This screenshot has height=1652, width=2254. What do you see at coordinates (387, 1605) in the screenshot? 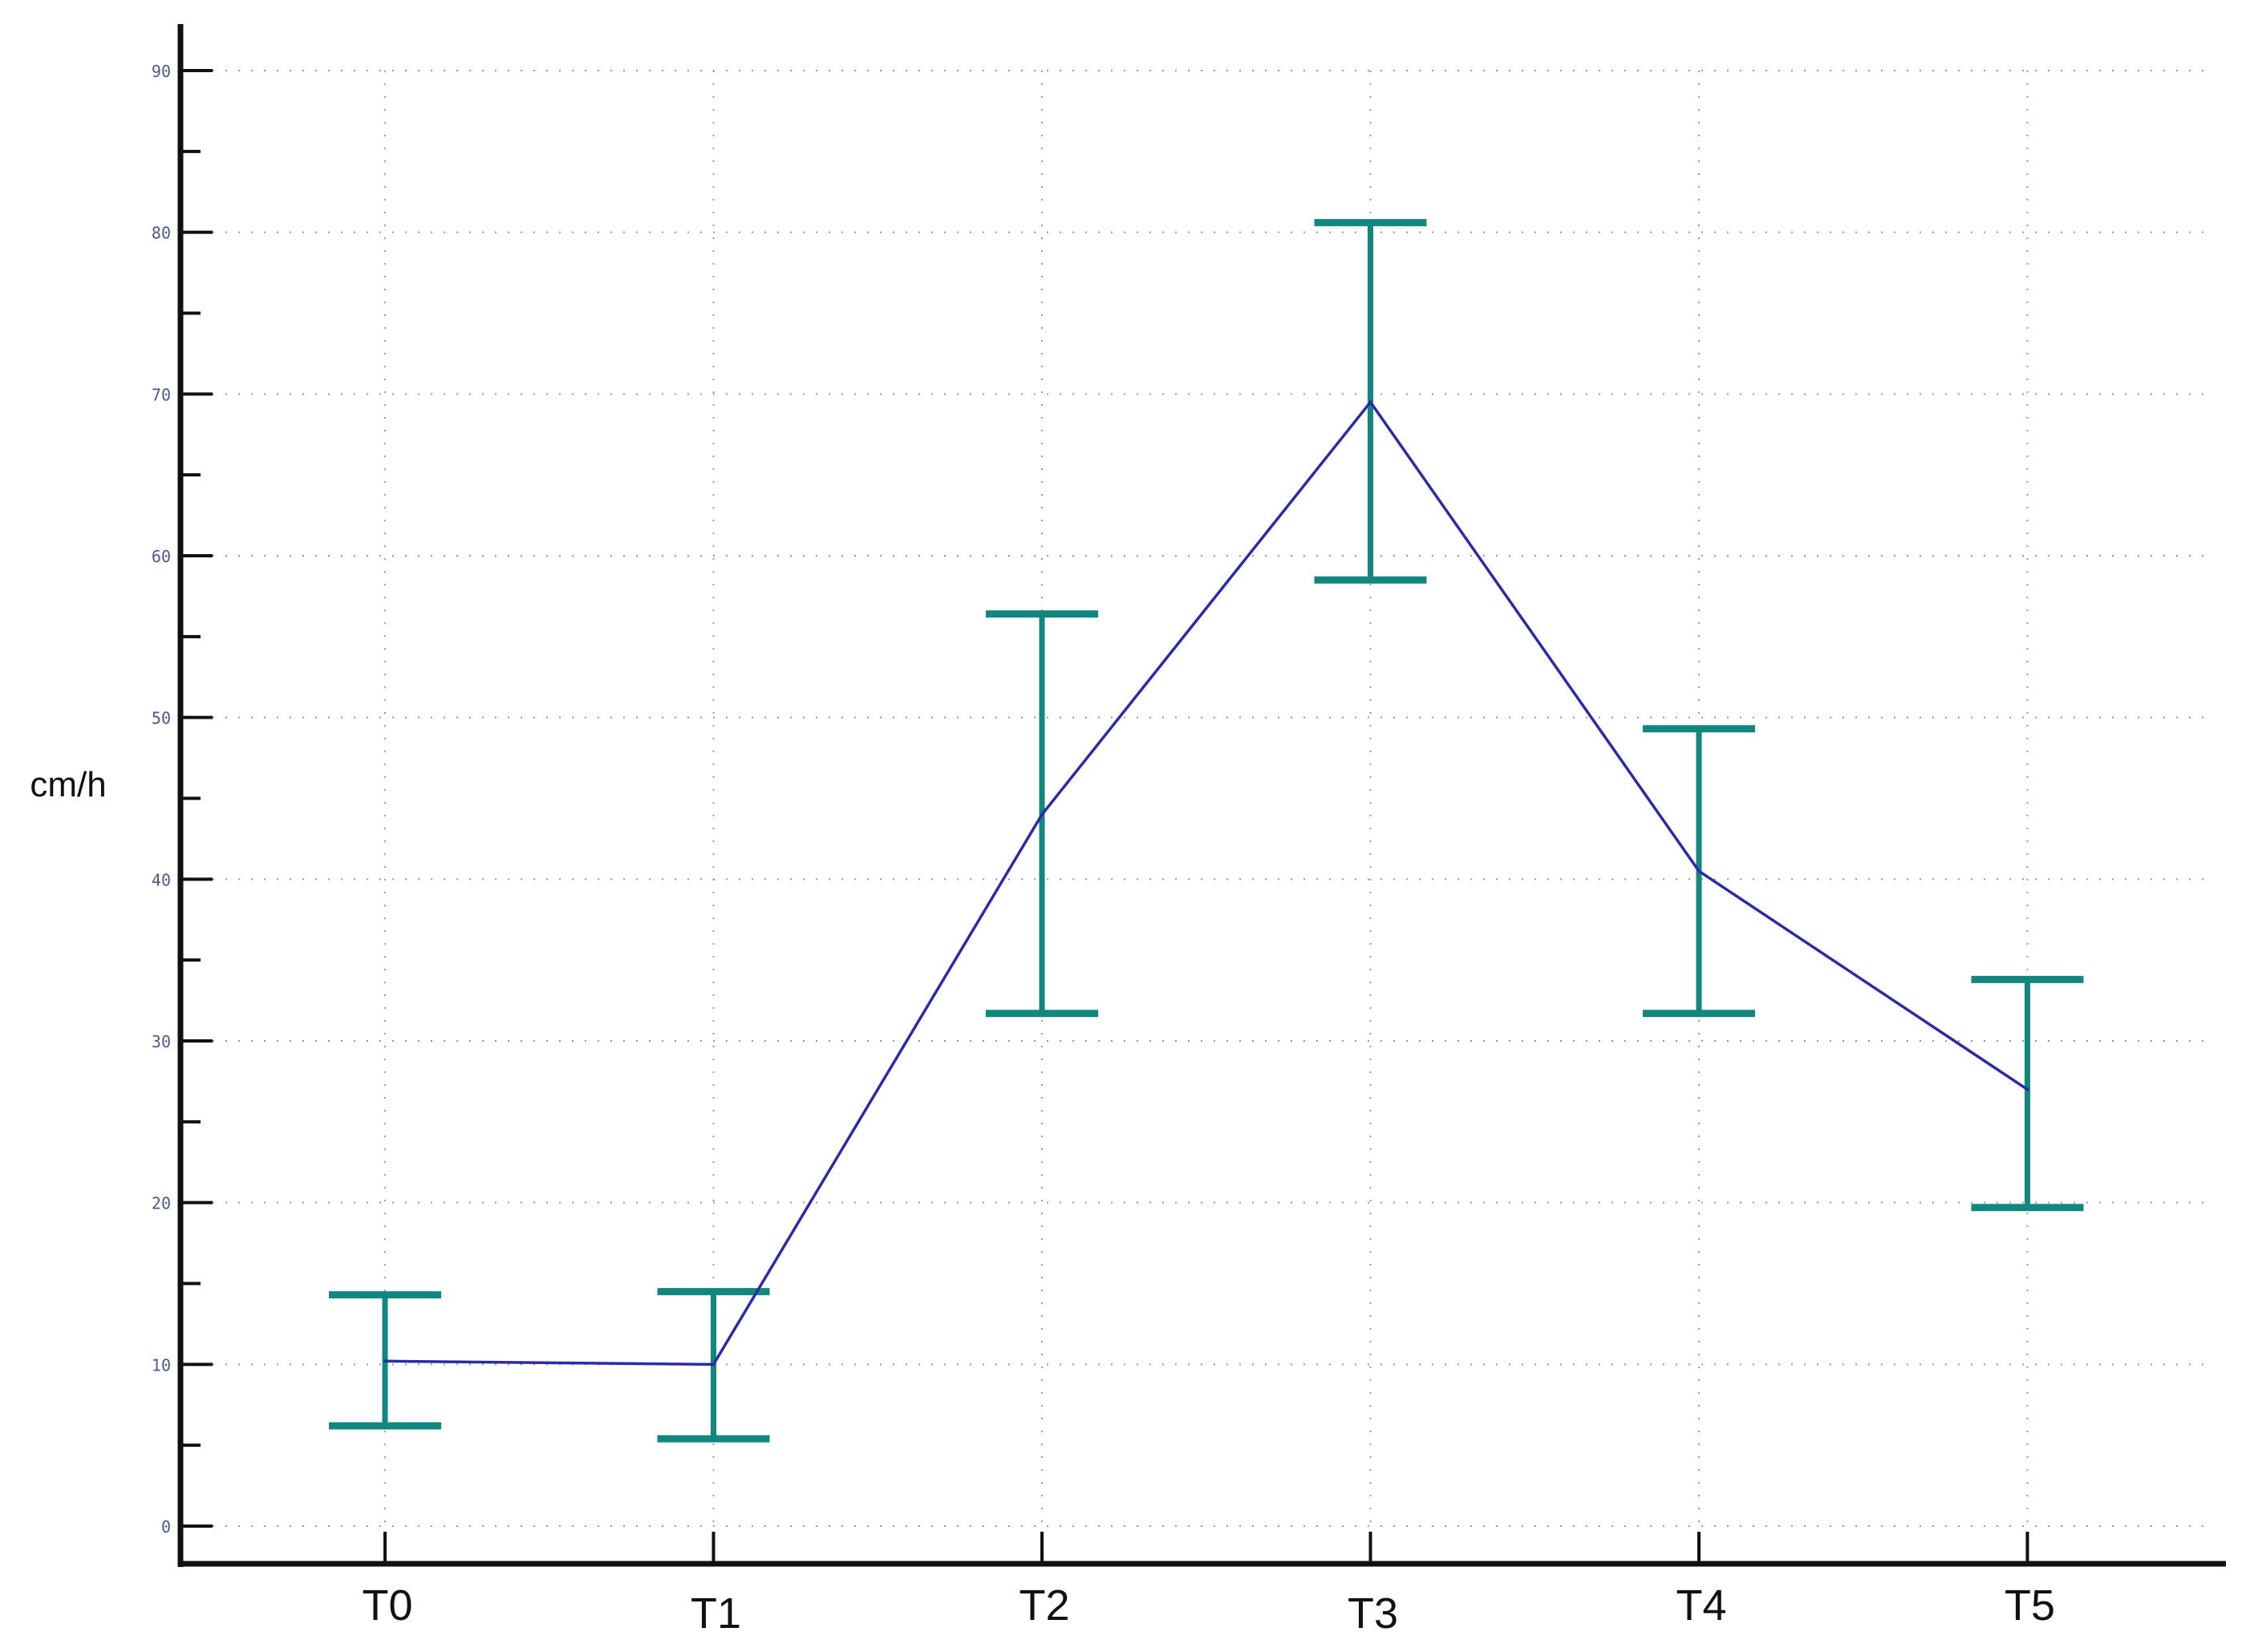
I see `x-tick-label: T0` at bounding box center [387, 1605].